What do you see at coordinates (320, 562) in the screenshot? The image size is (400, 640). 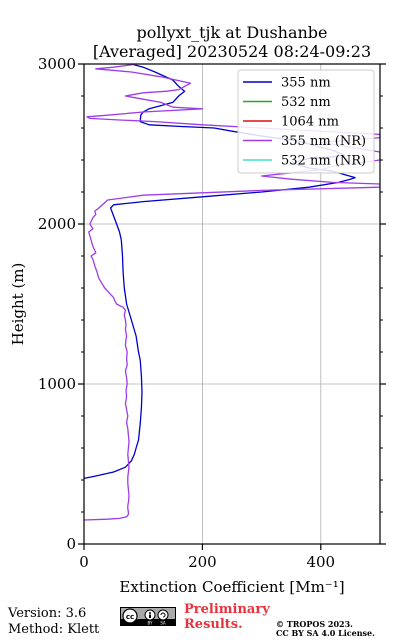 I see `x-tick-label: 400` at bounding box center [320, 562].